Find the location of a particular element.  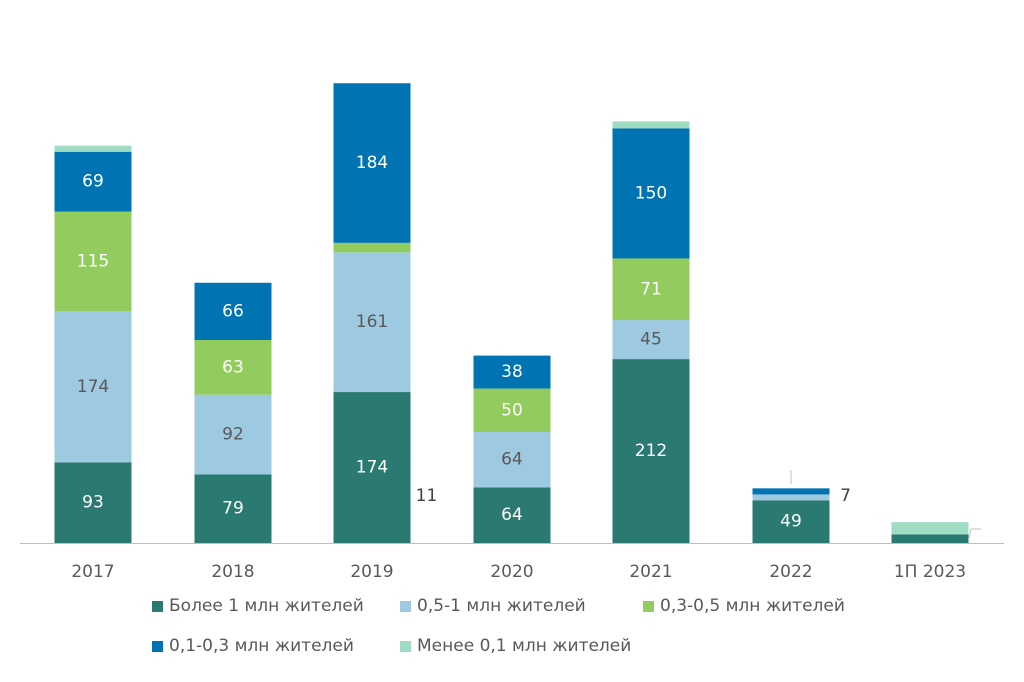

leader-line is located at coordinates (974, 533).